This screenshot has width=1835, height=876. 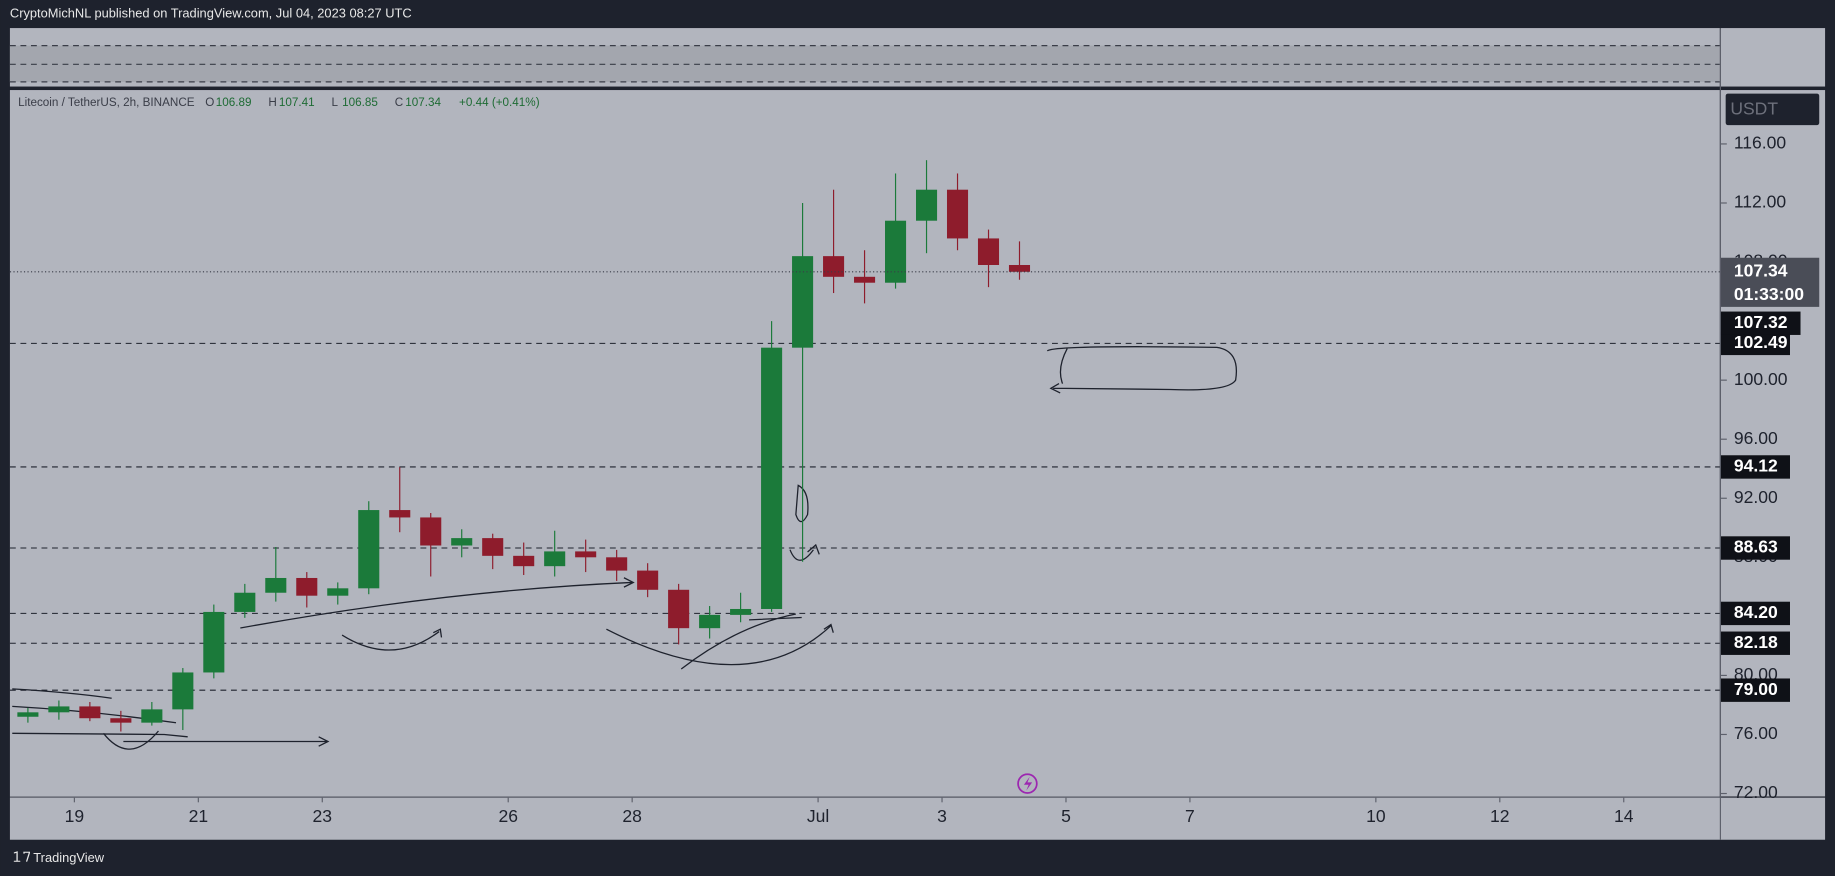 What do you see at coordinates (1500, 816) in the screenshot?
I see `x-tick-label: 12` at bounding box center [1500, 816].